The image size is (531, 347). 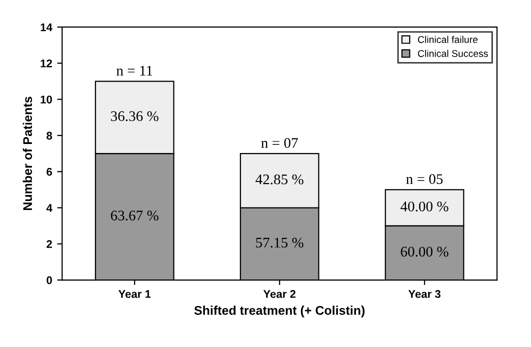 What do you see at coordinates (49, 208) in the screenshot?
I see `y-tick-label: 4` at bounding box center [49, 208].